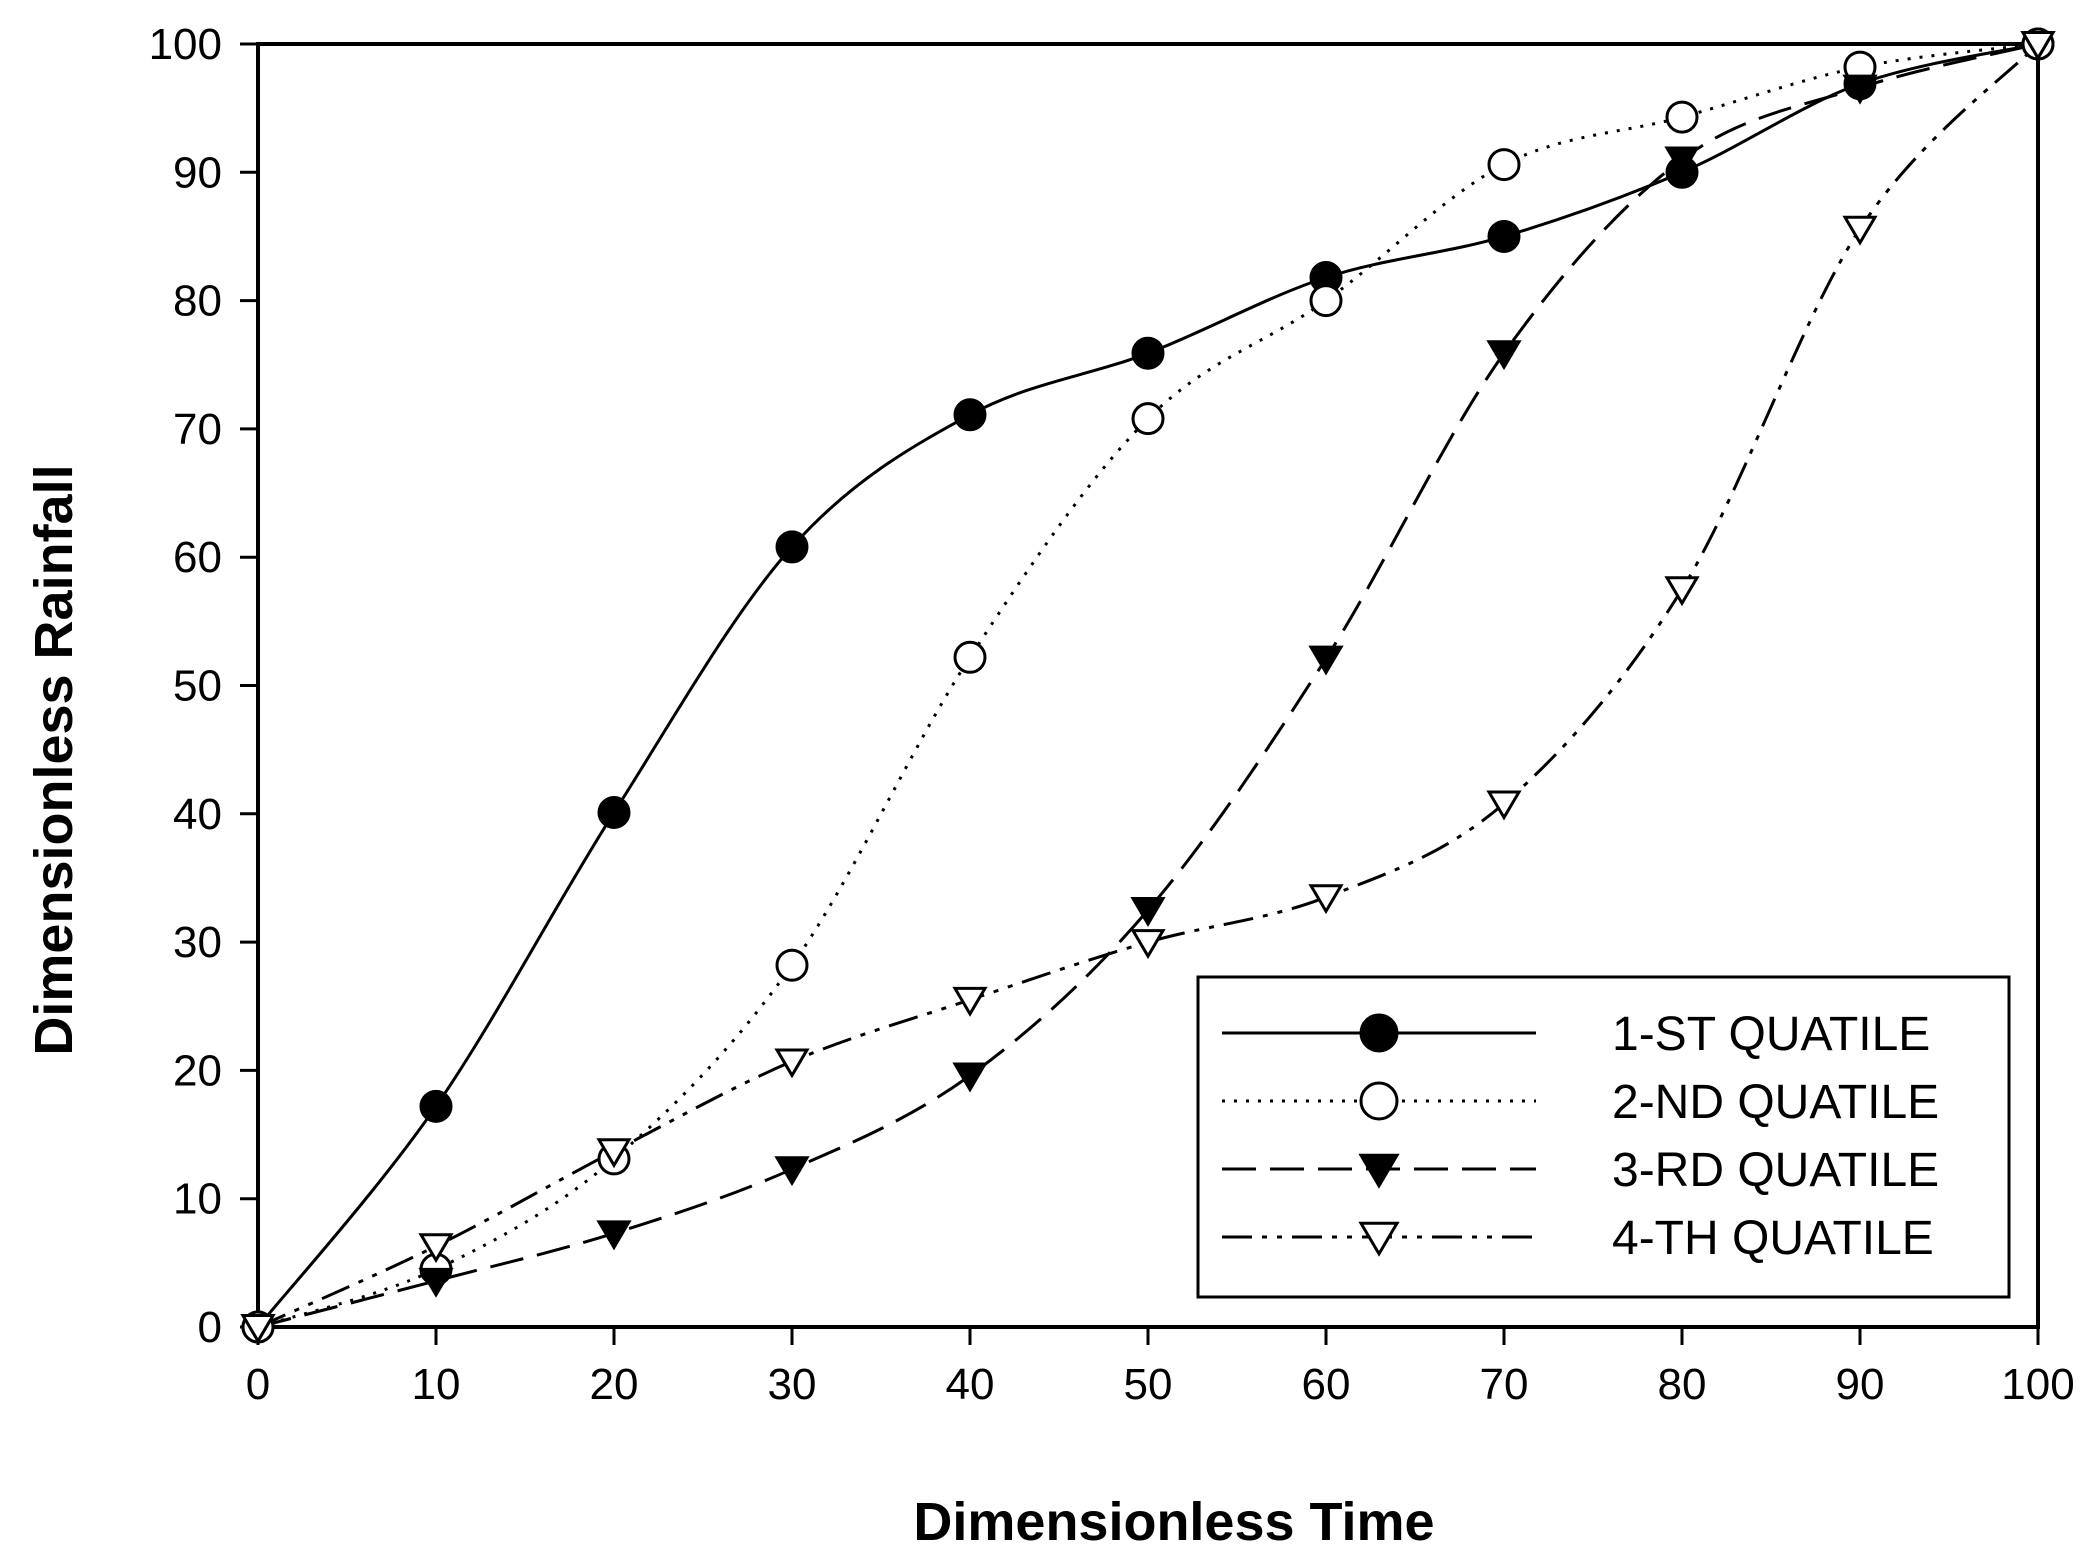 This screenshot has width=2092, height=1566. I want to click on y-tick-label: 60, so click(197, 557).